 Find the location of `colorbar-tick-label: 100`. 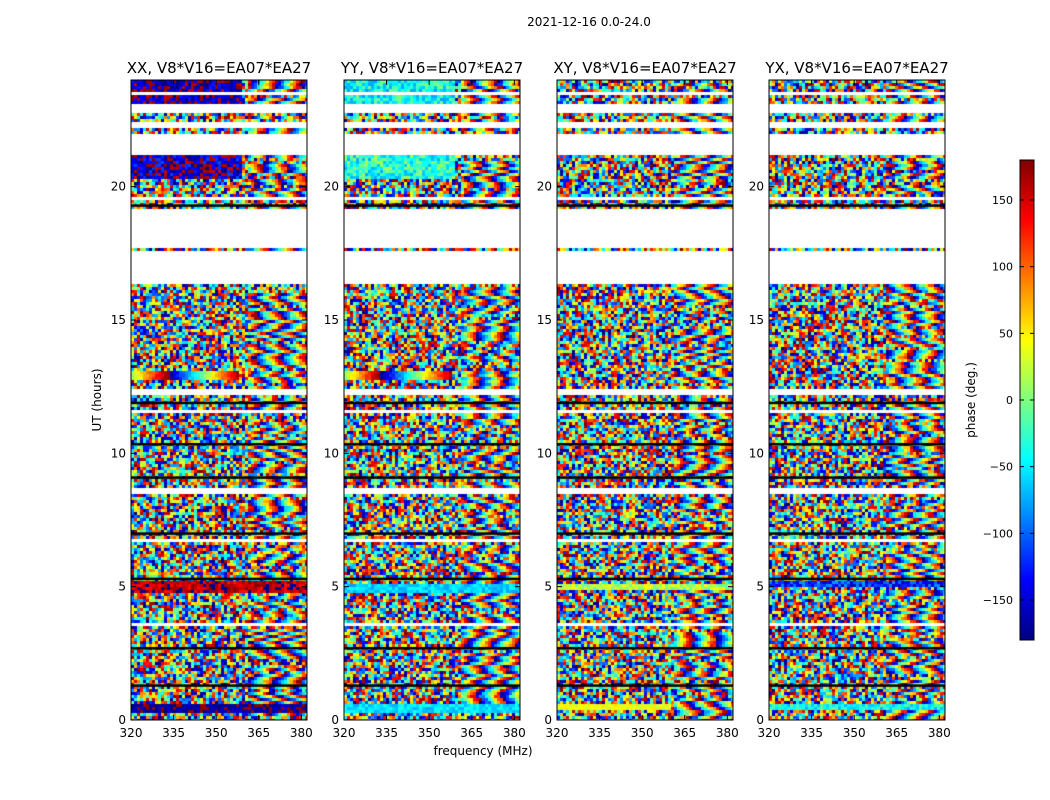

colorbar-tick-label: 100 is located at coordinates (1002, 267).